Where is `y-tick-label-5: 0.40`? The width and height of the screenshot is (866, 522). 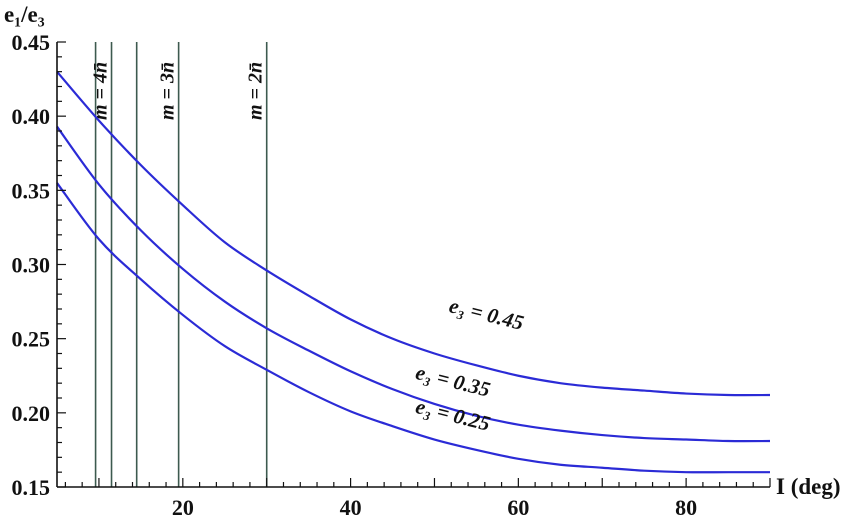
y-tick-label-5: 0.40 is located at coordinates (31, 116).